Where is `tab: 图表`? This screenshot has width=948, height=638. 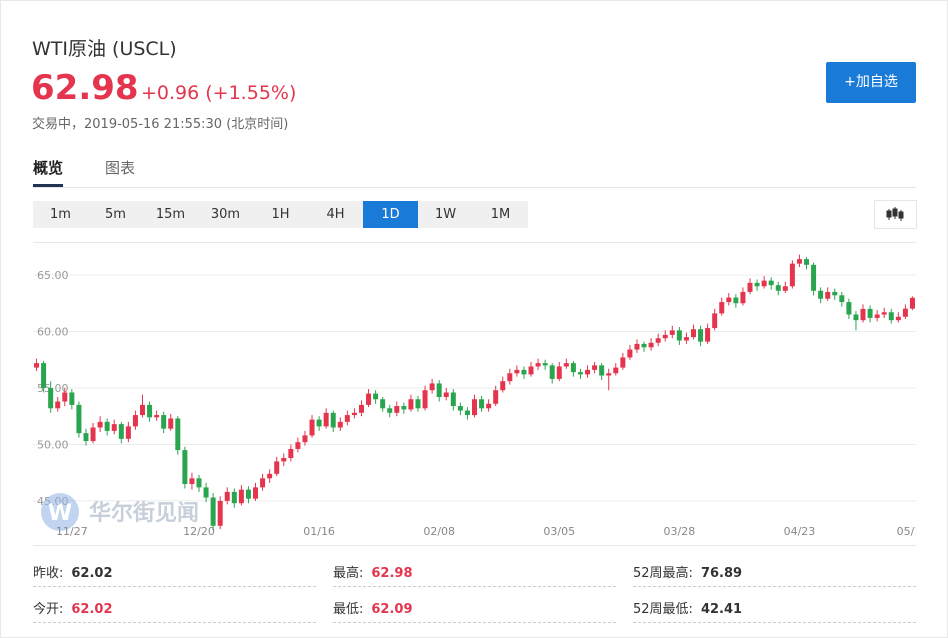 tab: 图表 is located at coordinates (120, 168).